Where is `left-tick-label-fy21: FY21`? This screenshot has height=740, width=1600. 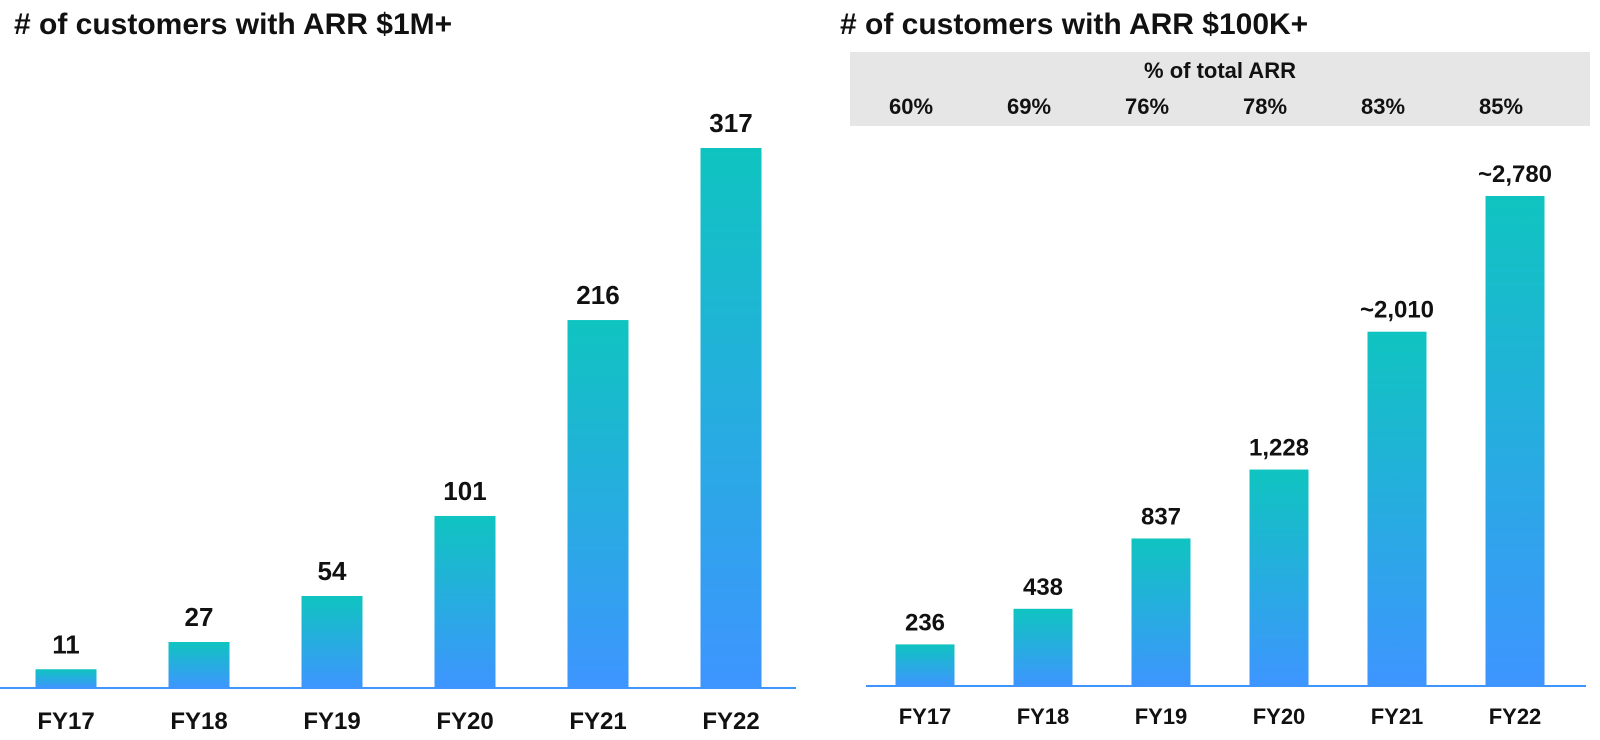
left-tick-label-fy21: FY21 is located at coordinates (597, 721).